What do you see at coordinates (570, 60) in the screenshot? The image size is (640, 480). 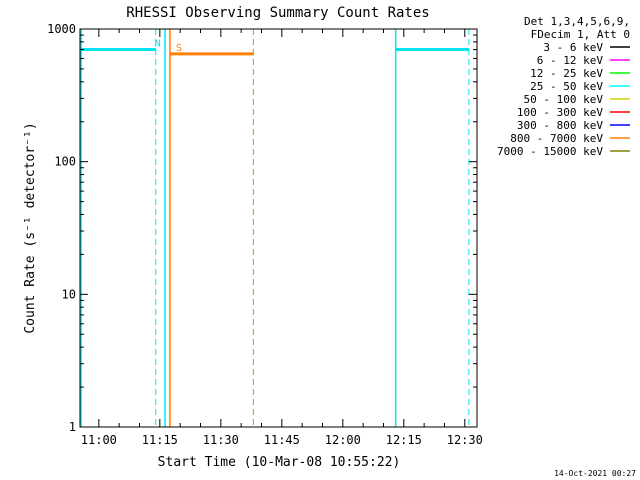 I see `legend-label: 6 - 12 keV` at bounding box center [570, 60].